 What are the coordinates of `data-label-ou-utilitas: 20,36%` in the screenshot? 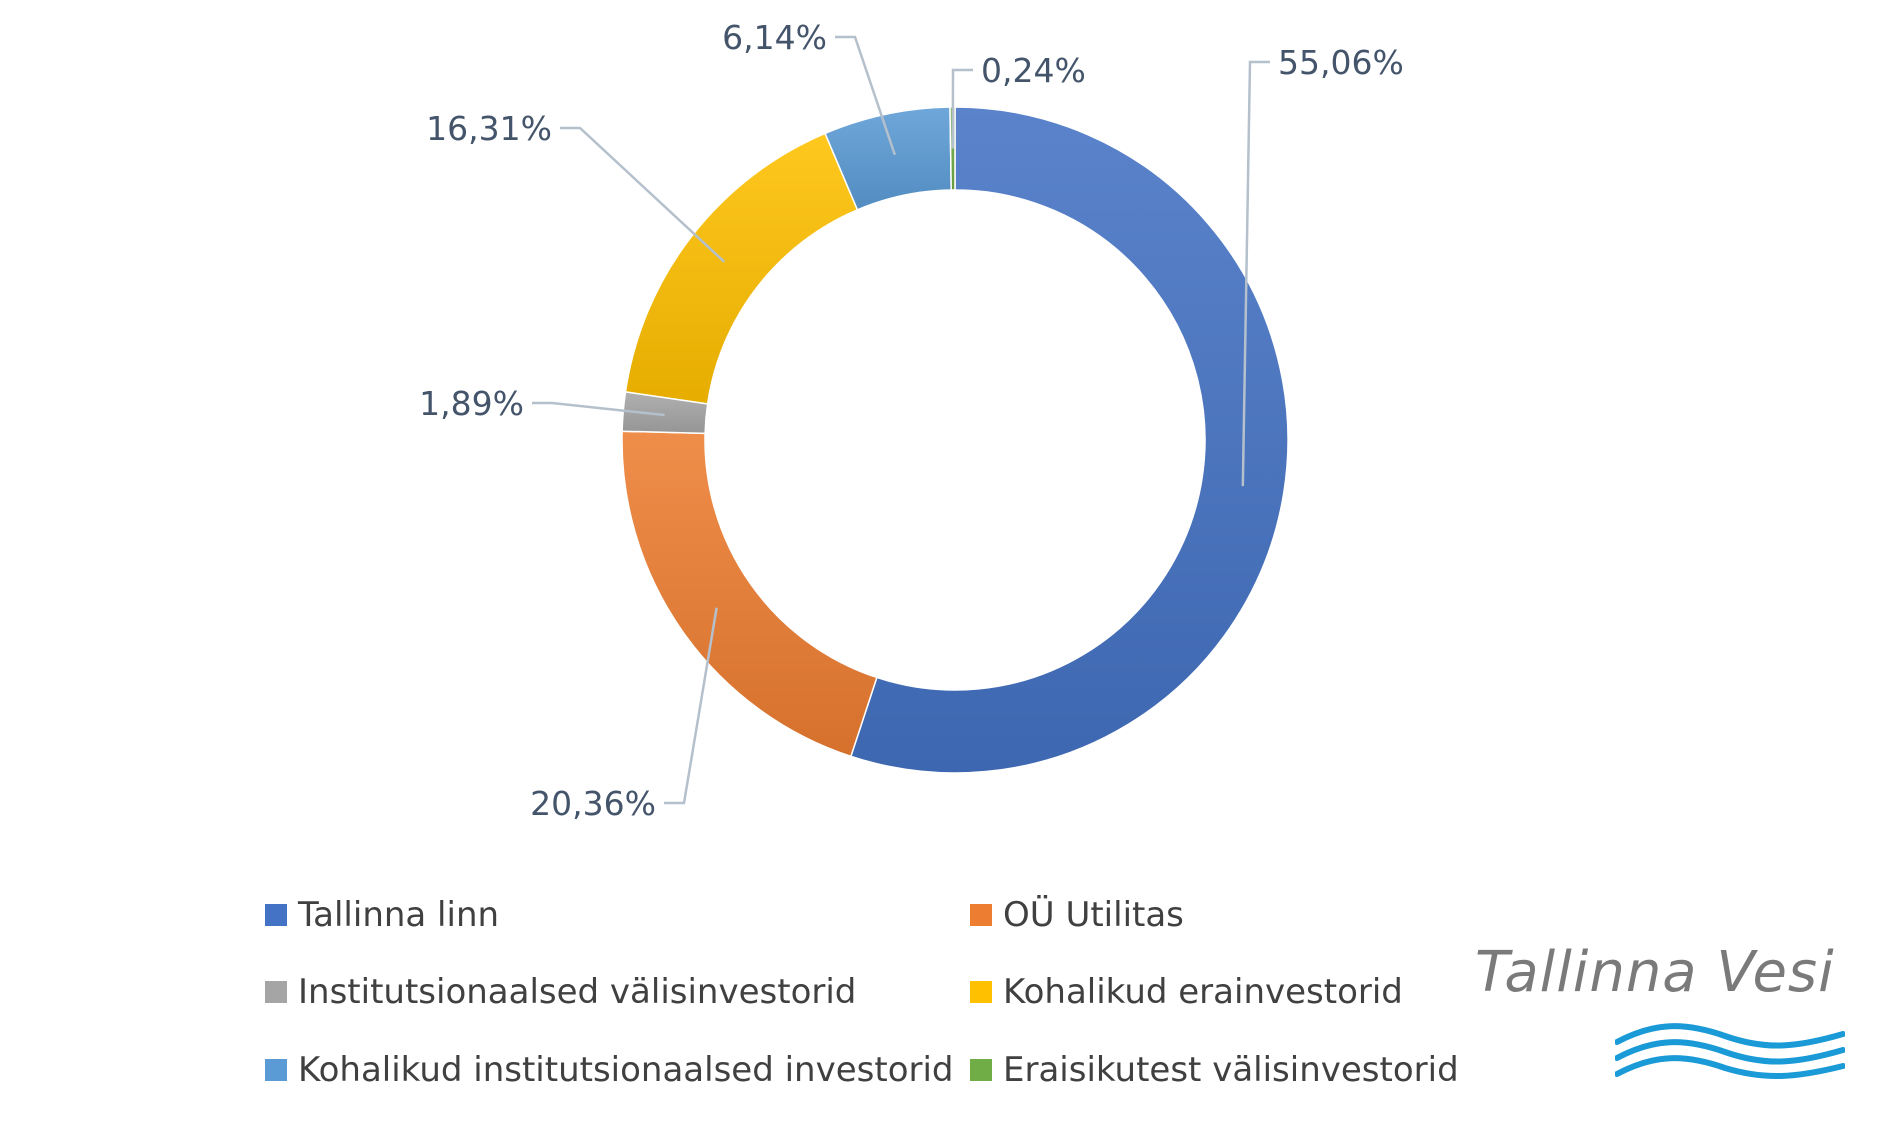 It's located at (593, 803).